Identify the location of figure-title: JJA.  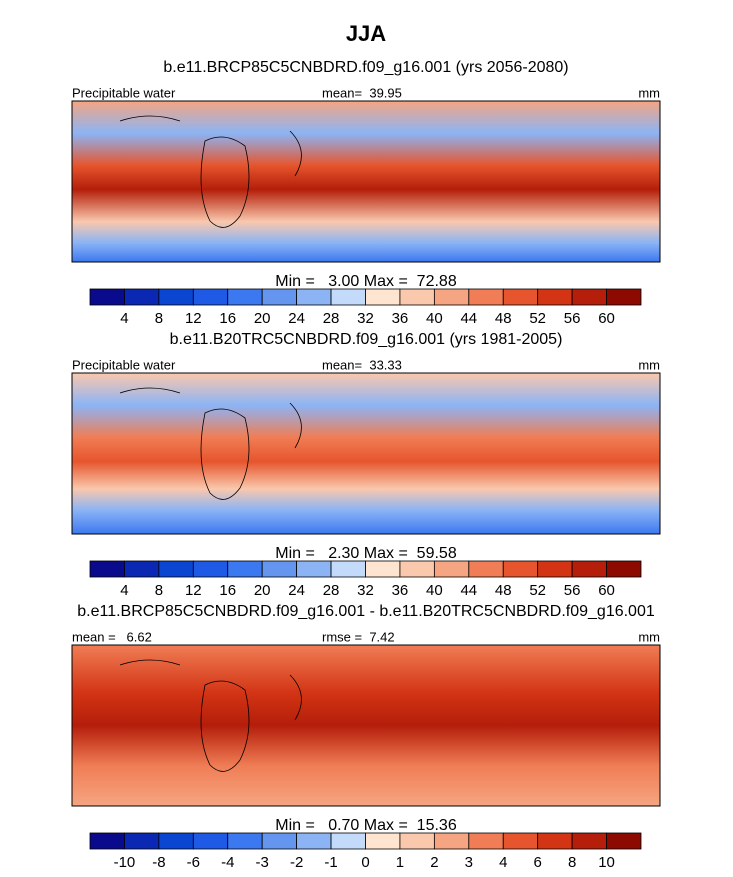
(366, 33).